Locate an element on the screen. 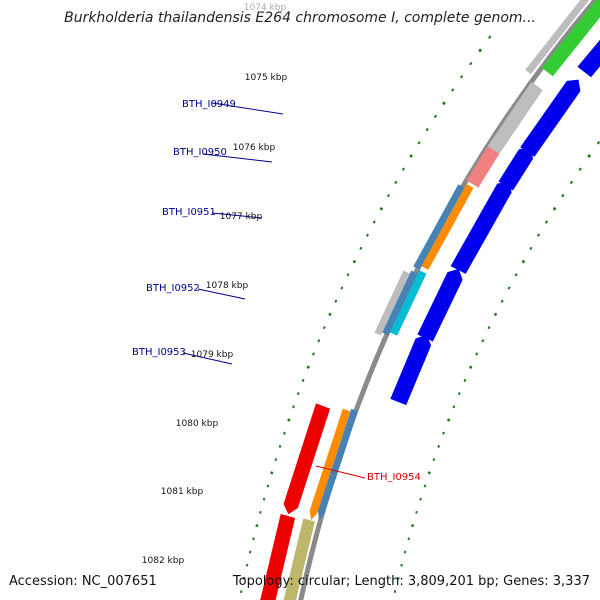 The height and width of the screenshot is (600, 600). gene-label: BTH_I0950 is located at coordinates (200, 152).